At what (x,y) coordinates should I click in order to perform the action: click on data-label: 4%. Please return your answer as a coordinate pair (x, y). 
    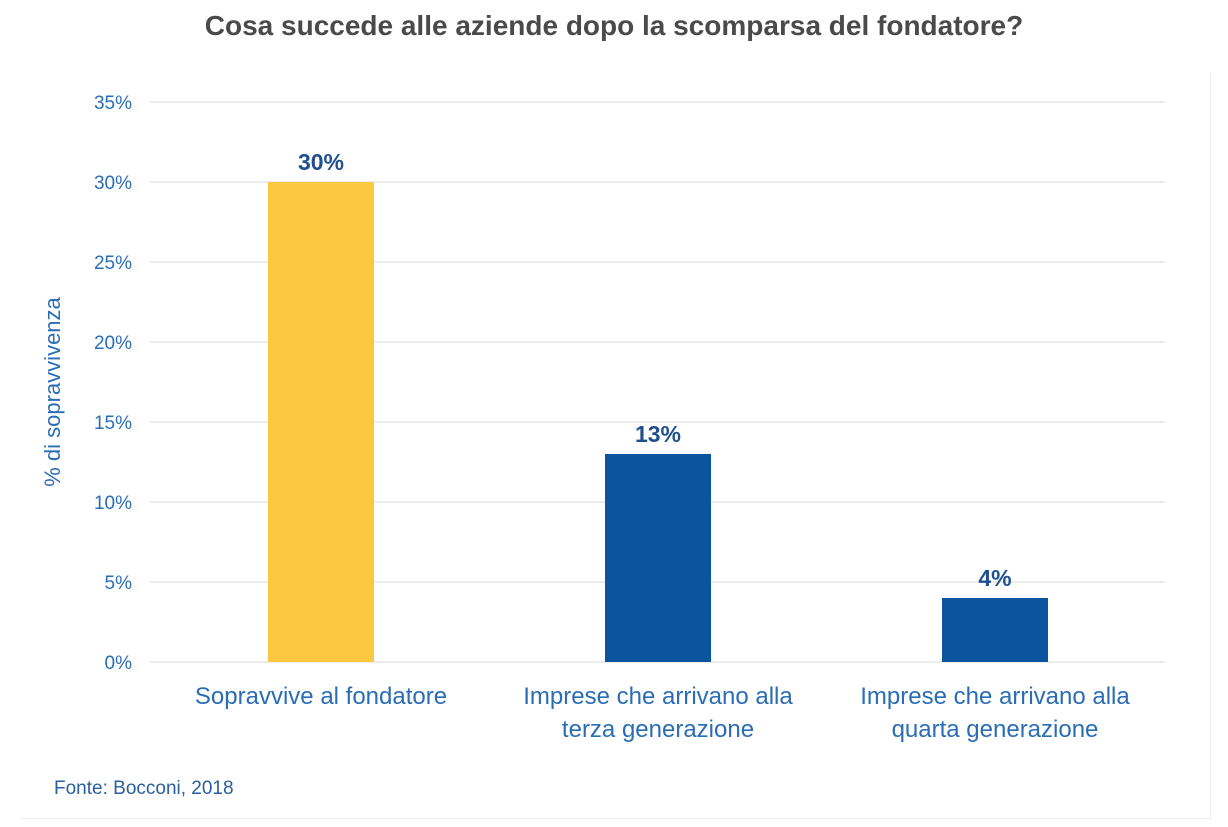
    Looking at the image, I should click on (994, 578).